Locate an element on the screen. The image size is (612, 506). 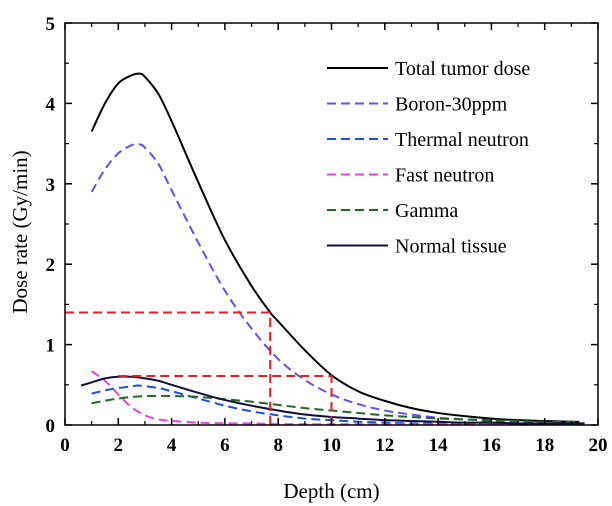
series-line-normal-tissue is located at coordinates (332, 400).